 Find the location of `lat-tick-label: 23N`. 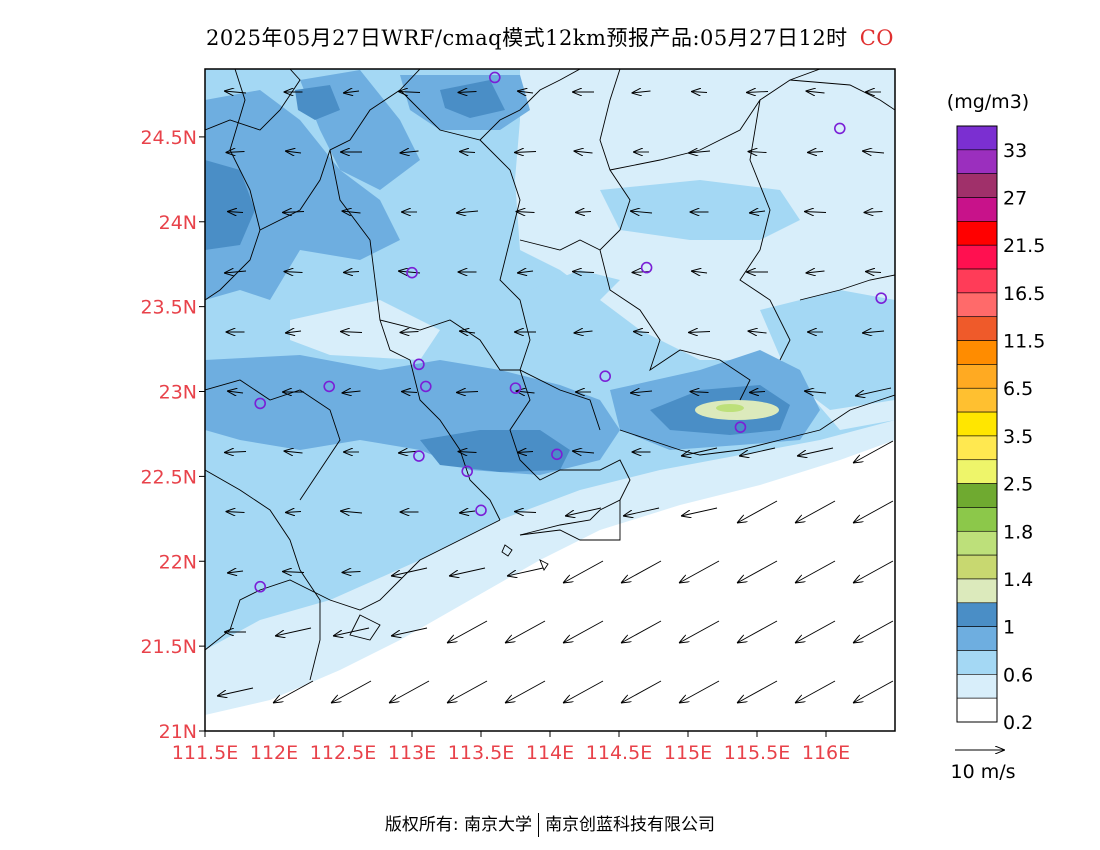

lat-tick-label: 23N is located at coordinates (178, 393).